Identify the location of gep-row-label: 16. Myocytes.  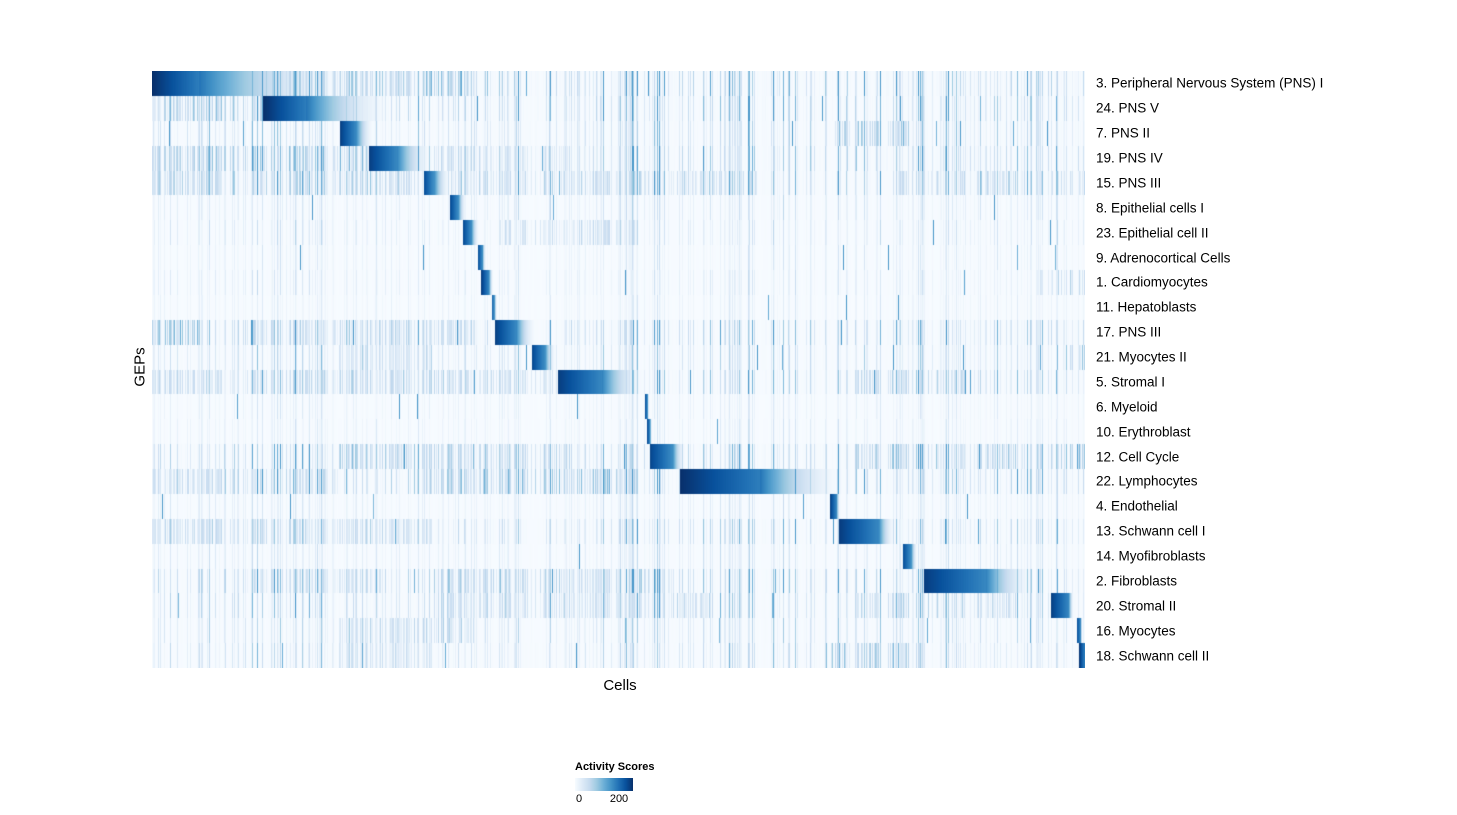
(1136, 630).